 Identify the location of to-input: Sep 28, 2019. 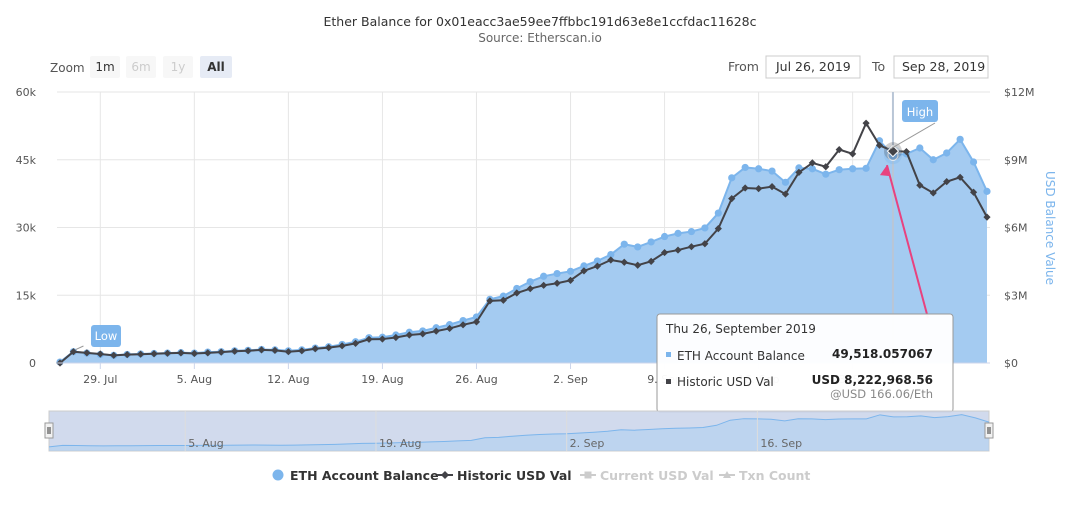
(943, 66).